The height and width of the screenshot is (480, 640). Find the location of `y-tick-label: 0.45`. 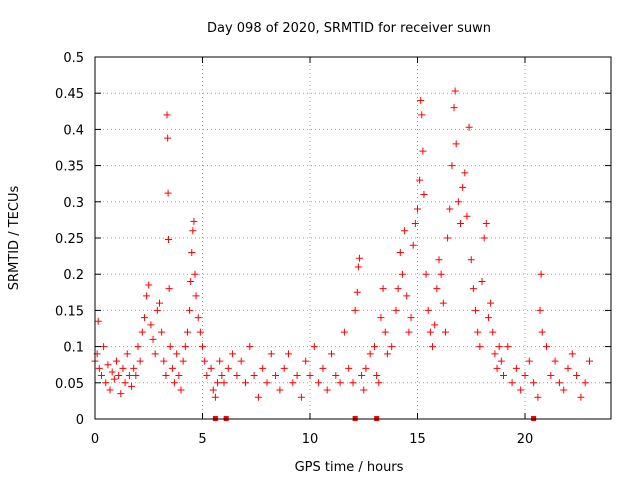

y-tick-label: 0.45 is located at coordinates (69, 94).